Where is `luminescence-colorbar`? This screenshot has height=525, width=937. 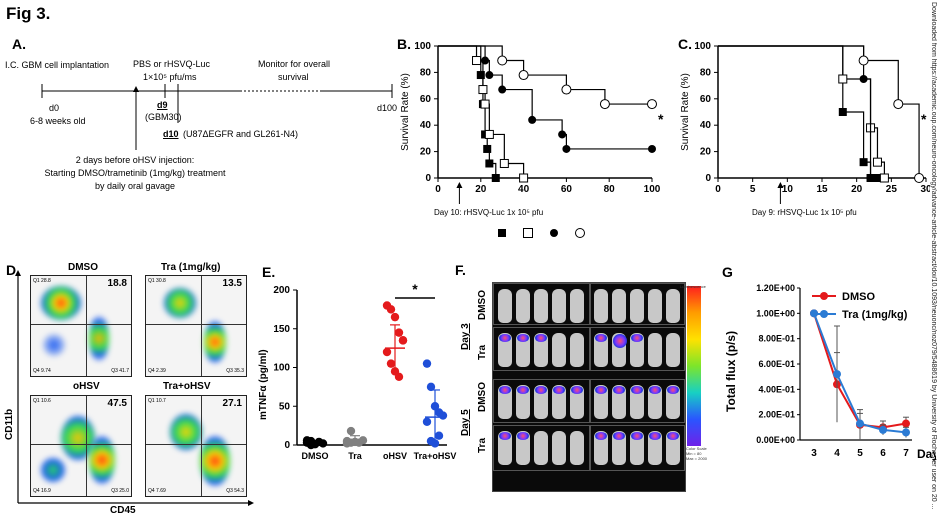
luminescence-colorbar is located at coordinates (694, 366).